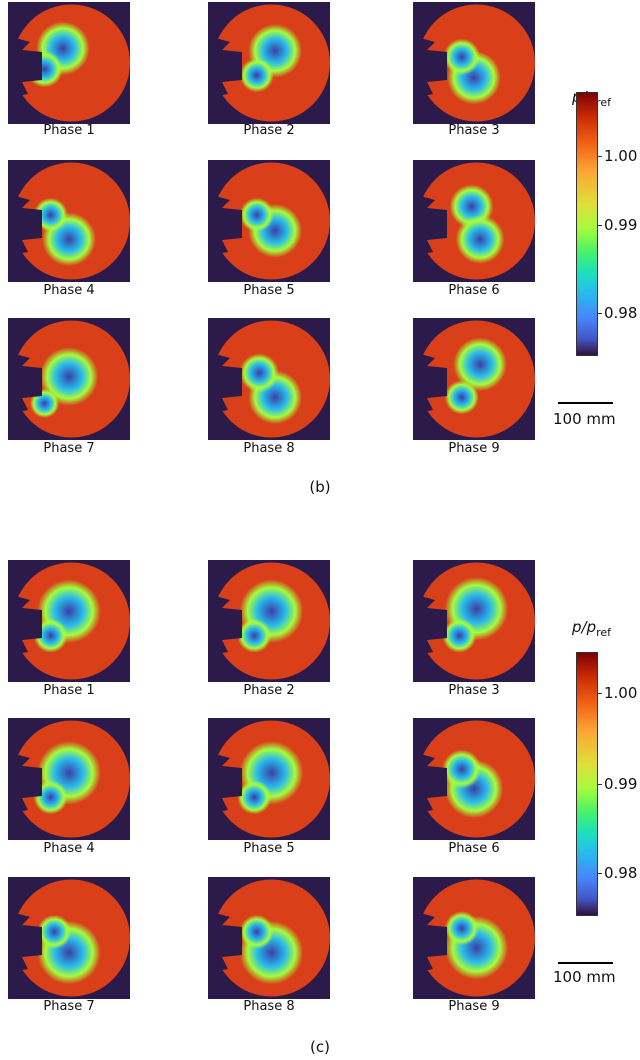 Image resolution: width=640 pixels, height=1060 pixels. Describe the element at coordinates (269, 290) in the screenshot. I see `phase-label: Phase 5` at that location.